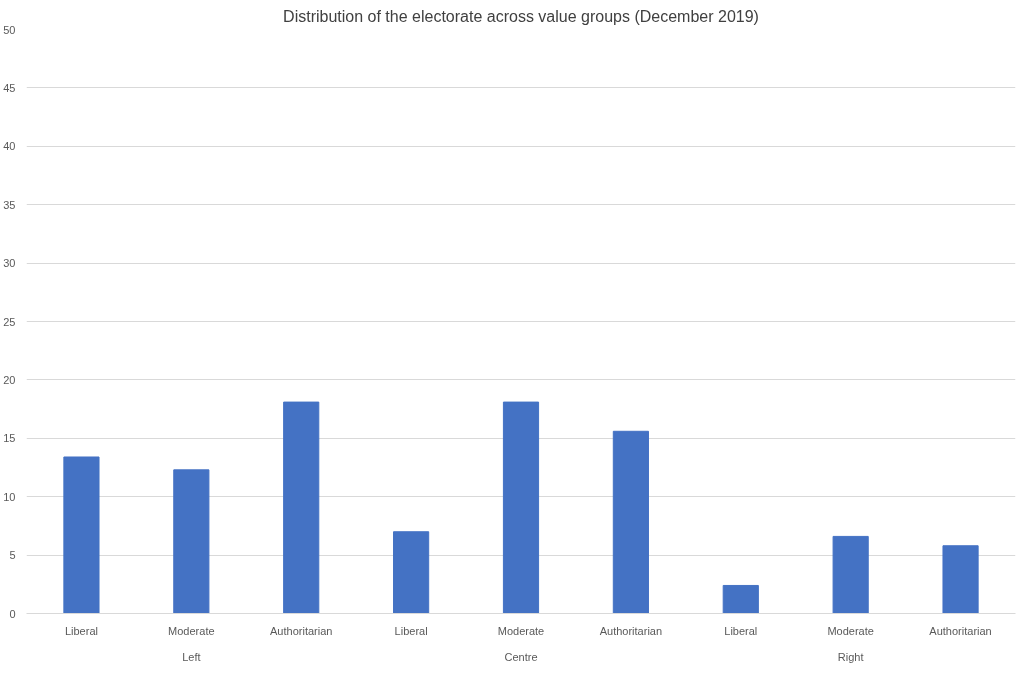 The width and height of the screenshot is (1027, 673). What do you see at coordinates (191, 656) in the screenshot?
I see `text: Left` at bounding box center [191, 656].